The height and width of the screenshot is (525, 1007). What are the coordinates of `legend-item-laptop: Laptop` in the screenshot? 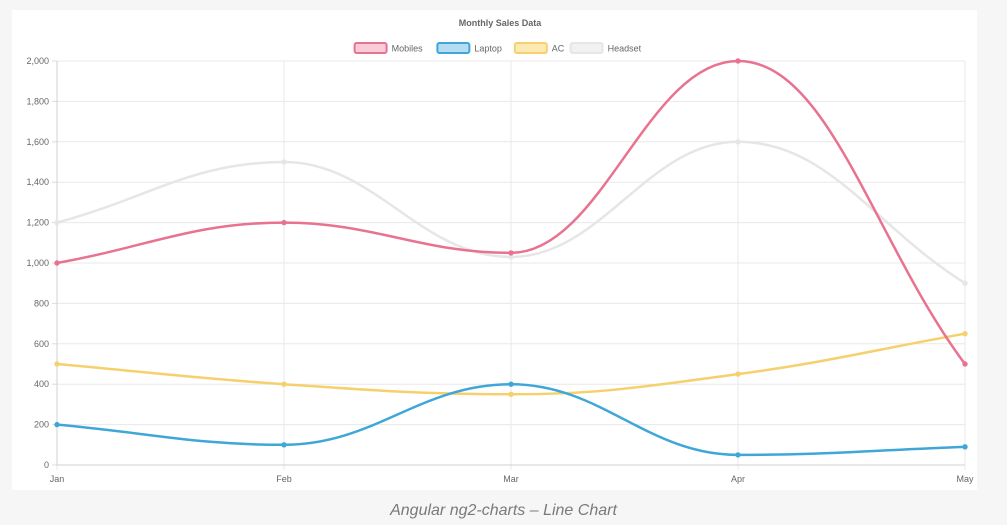 It's located at (469, 48).